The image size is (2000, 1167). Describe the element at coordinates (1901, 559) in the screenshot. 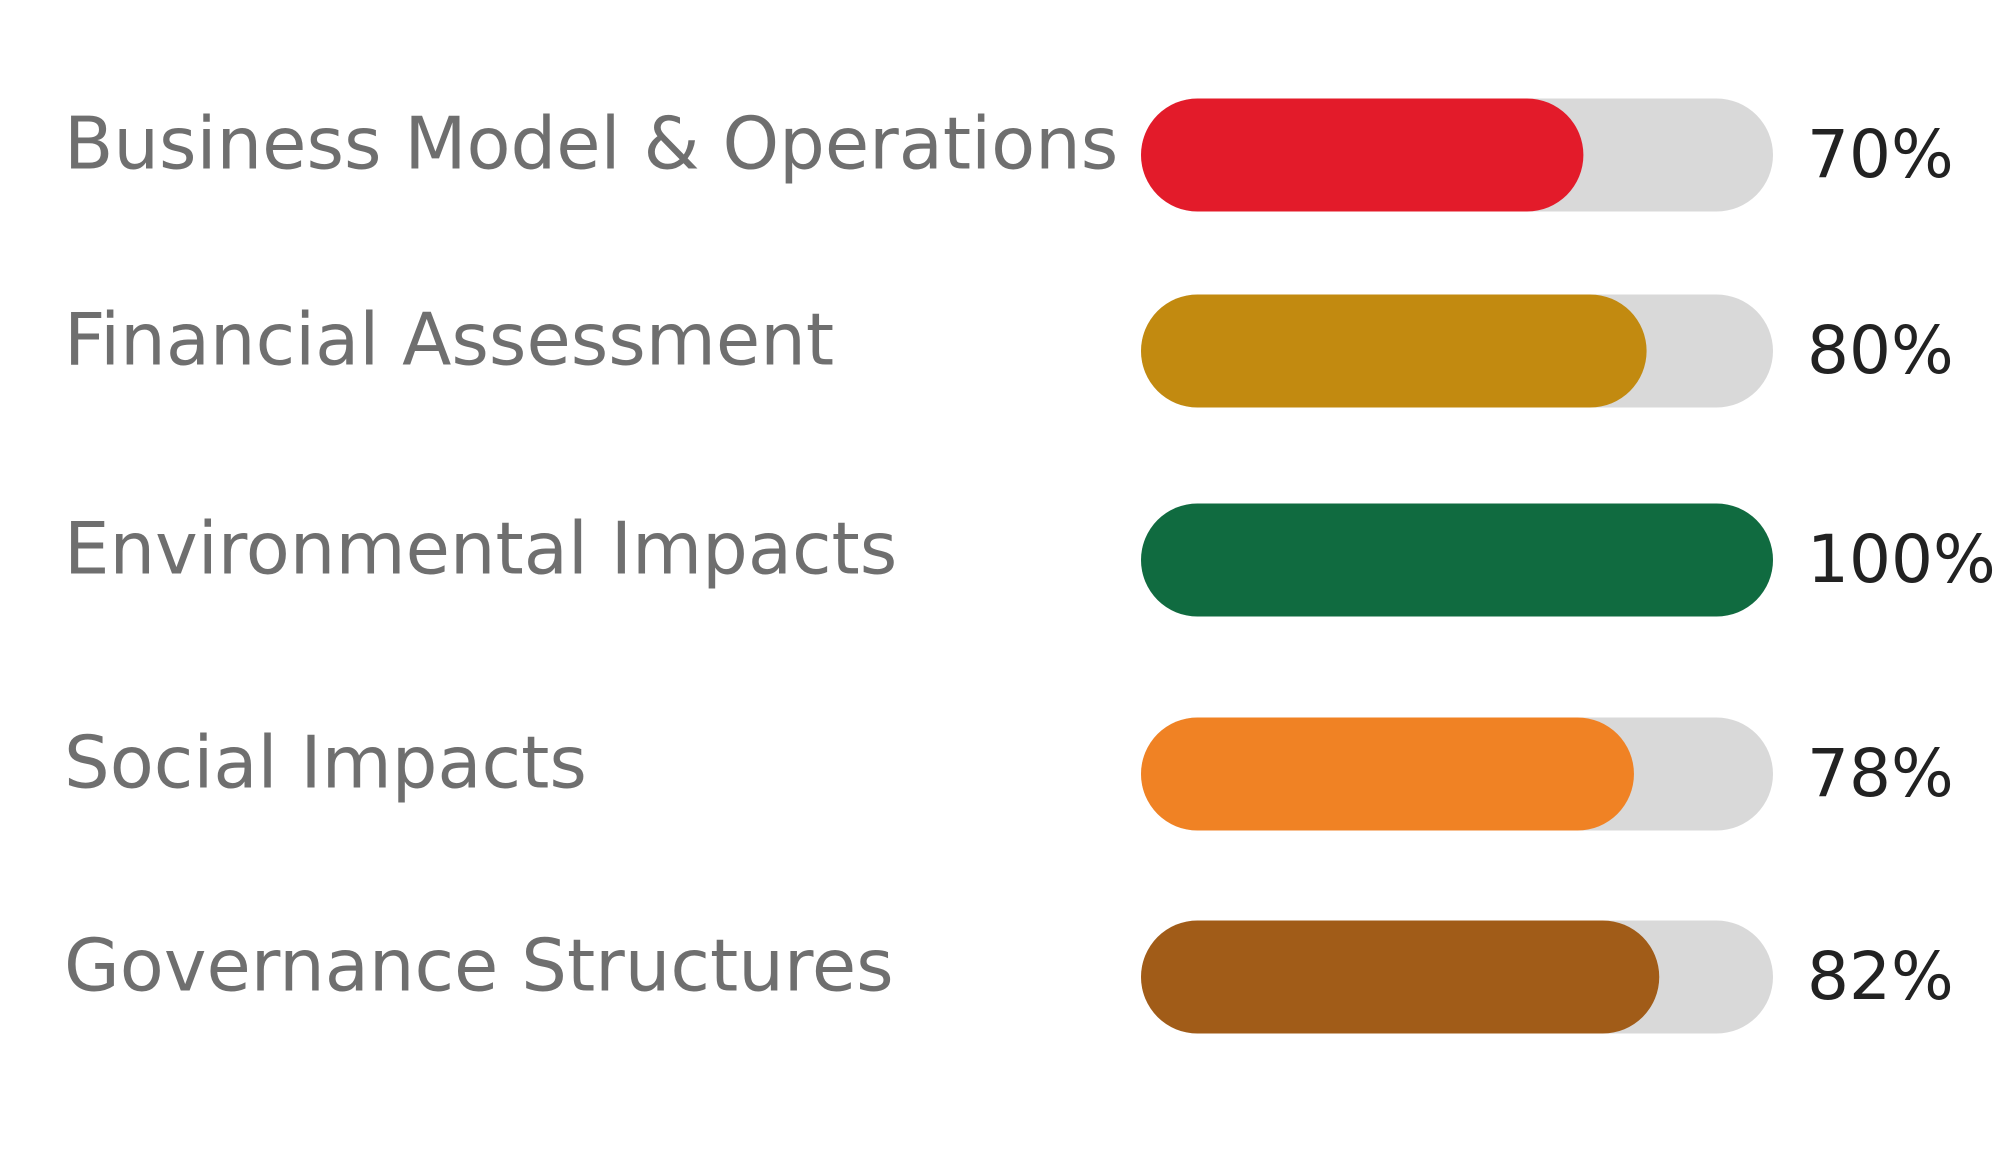

I see `value-label: 100%` at that location.